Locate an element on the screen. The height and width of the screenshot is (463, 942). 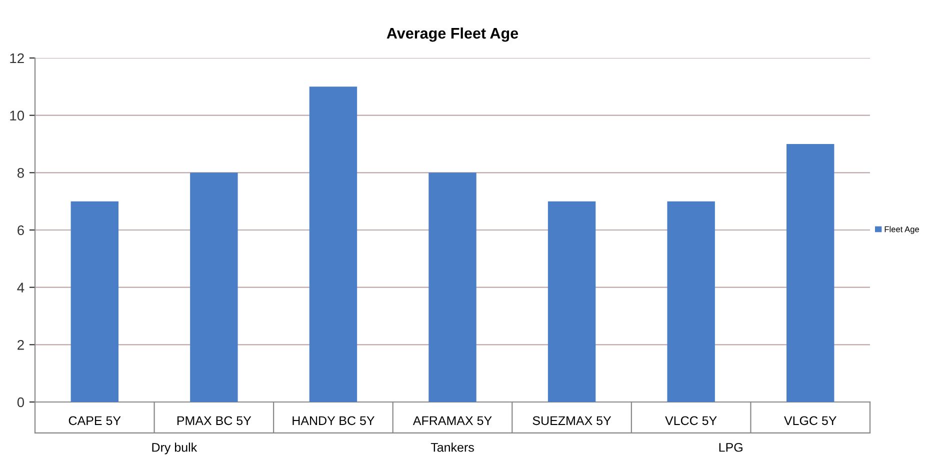
y-tick-label: 8 is located at coordinates (20, 173).